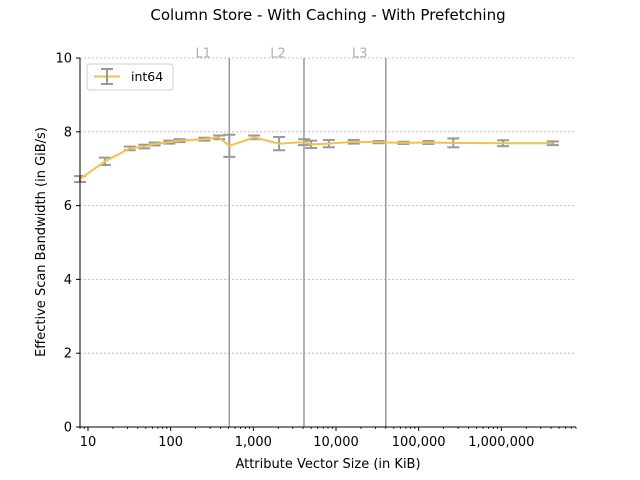 Image resolution: width=640 pixels, height=480 pixels. I want to click on x-tick-label: 10,000, so click(336, 442).